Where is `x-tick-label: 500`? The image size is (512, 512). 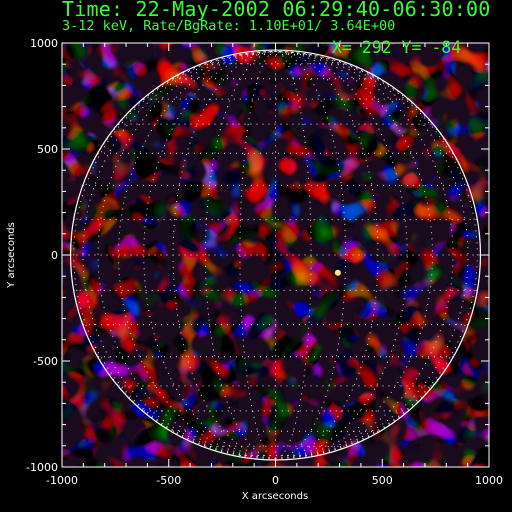
x-tick-label: 500 is located at coordinates (382, 480).